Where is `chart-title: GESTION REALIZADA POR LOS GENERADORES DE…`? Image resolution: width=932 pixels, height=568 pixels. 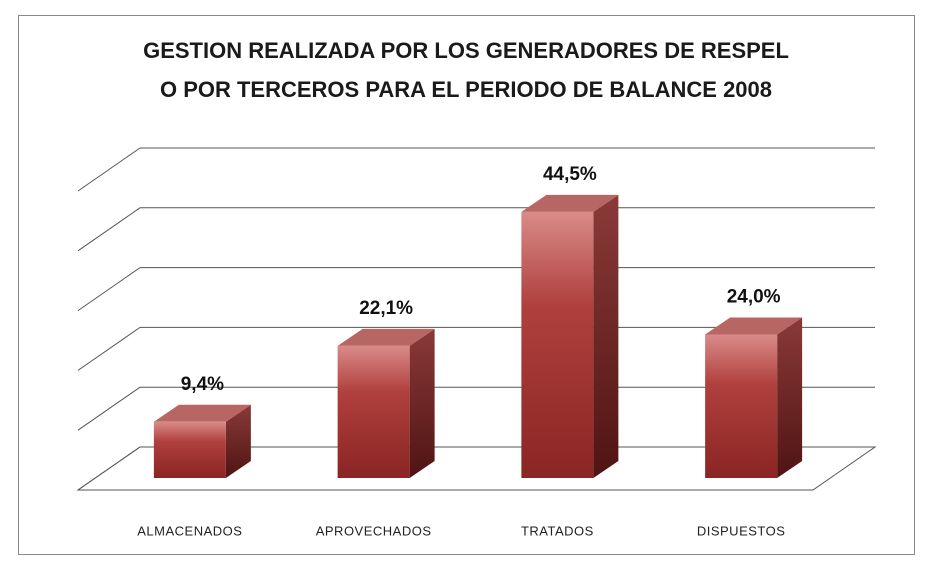 chart-title: GESTION REALIZADA POR LOS GENERADORES DE… is located at coordinates (466, 50).